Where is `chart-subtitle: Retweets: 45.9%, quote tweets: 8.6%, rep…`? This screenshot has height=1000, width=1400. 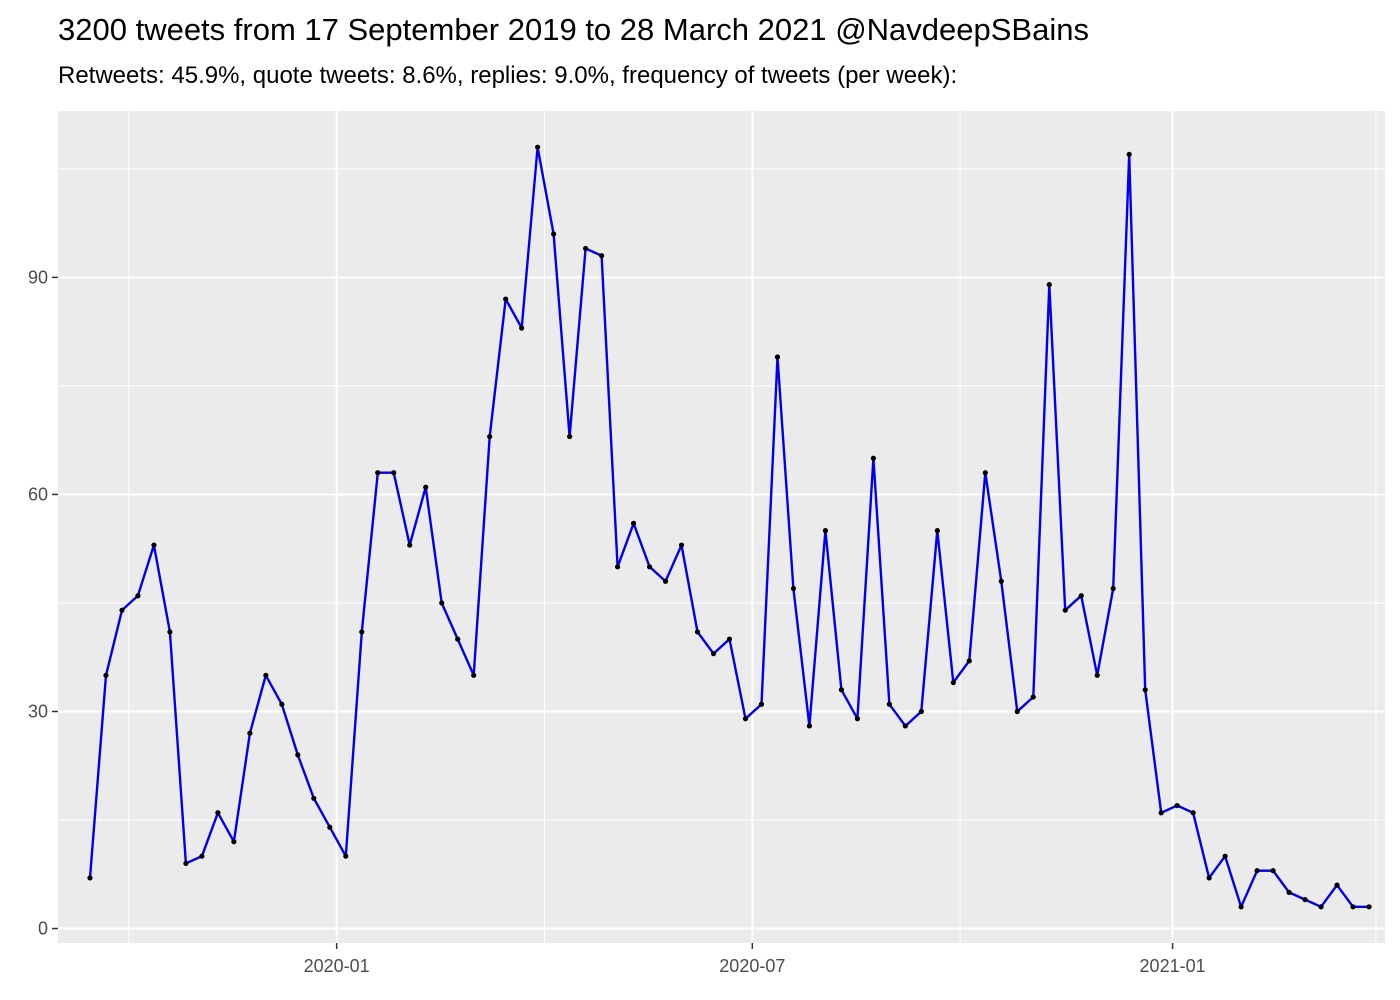
chart-subtitle: Retweets: 45.9%, quote tweets: 8.6%, rep… is located at coordinates (508, 75).